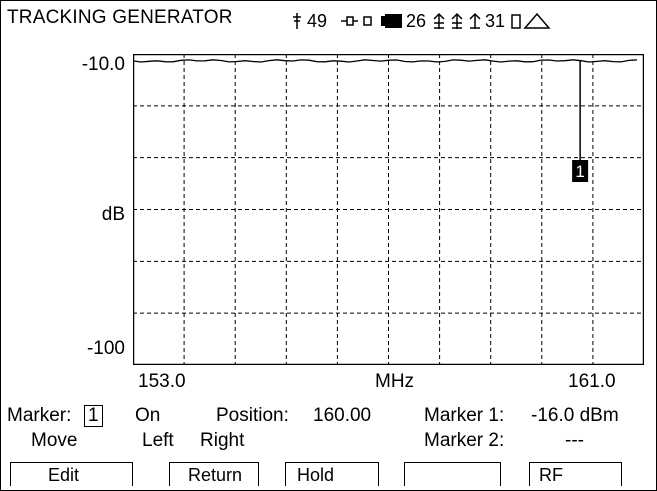 The width and height of the screenshot is (657, 491). I want to click on marker2-label: Marker 2:, so click(464, 440).